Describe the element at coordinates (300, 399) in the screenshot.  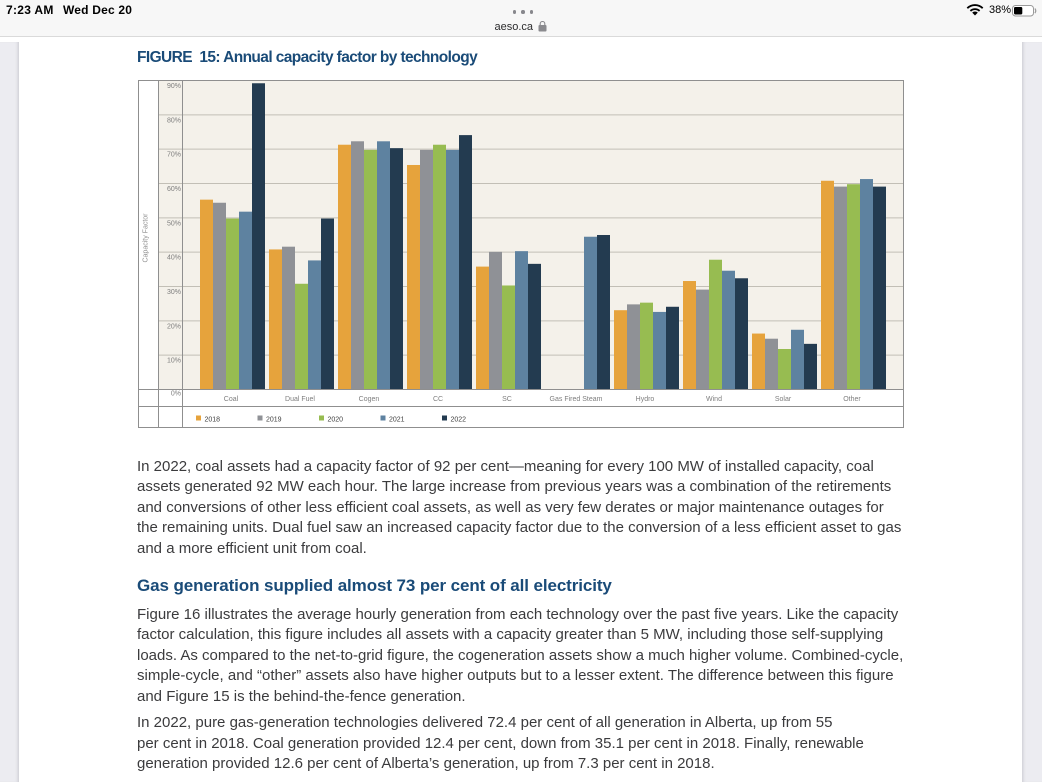
I see `svg-text: Dual Fuel` at that location.